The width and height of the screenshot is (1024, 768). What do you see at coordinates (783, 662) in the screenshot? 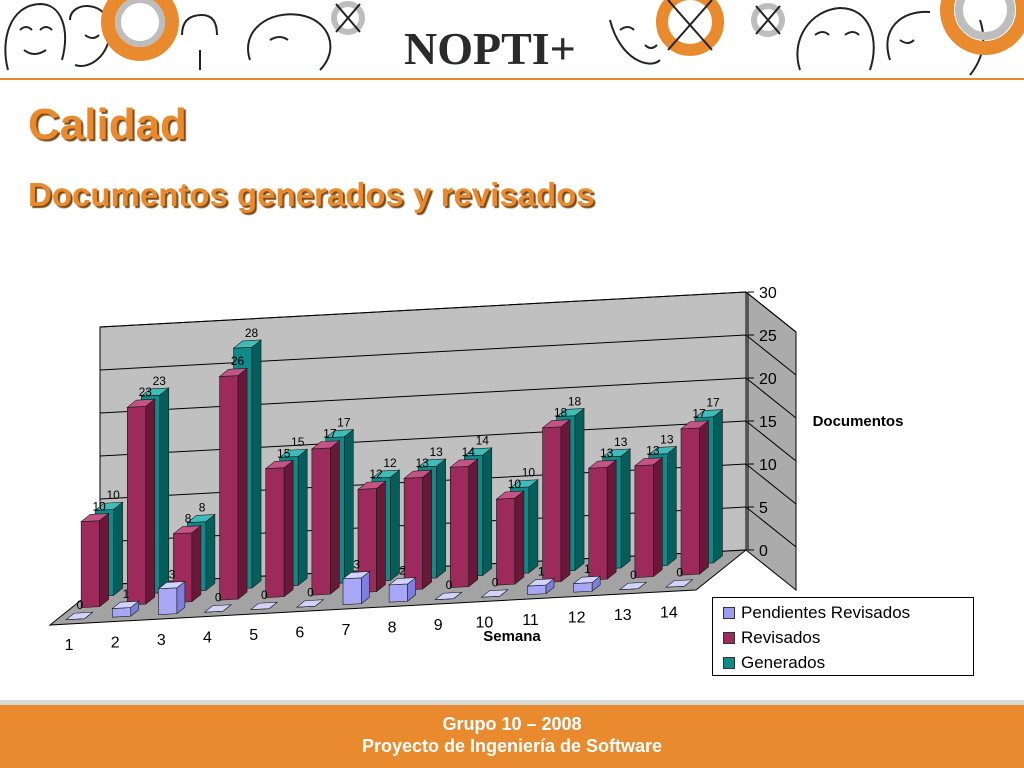
I see `legend-label-generados: Generados` at bounding box center [783, 662].